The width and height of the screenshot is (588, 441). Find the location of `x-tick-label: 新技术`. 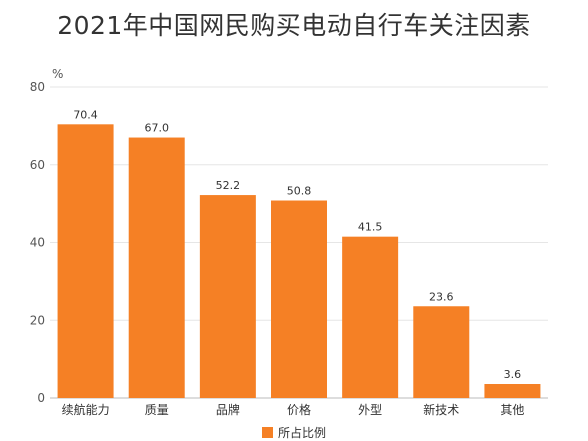

x-tick-label: 新技术 is located at coordinates (441, 409).